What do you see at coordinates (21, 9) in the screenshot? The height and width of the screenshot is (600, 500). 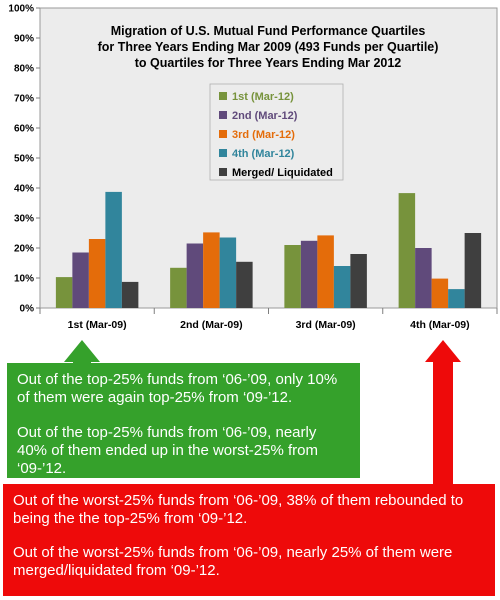 I see `y-tick-label: 100%` at bounding box center [21, 9].